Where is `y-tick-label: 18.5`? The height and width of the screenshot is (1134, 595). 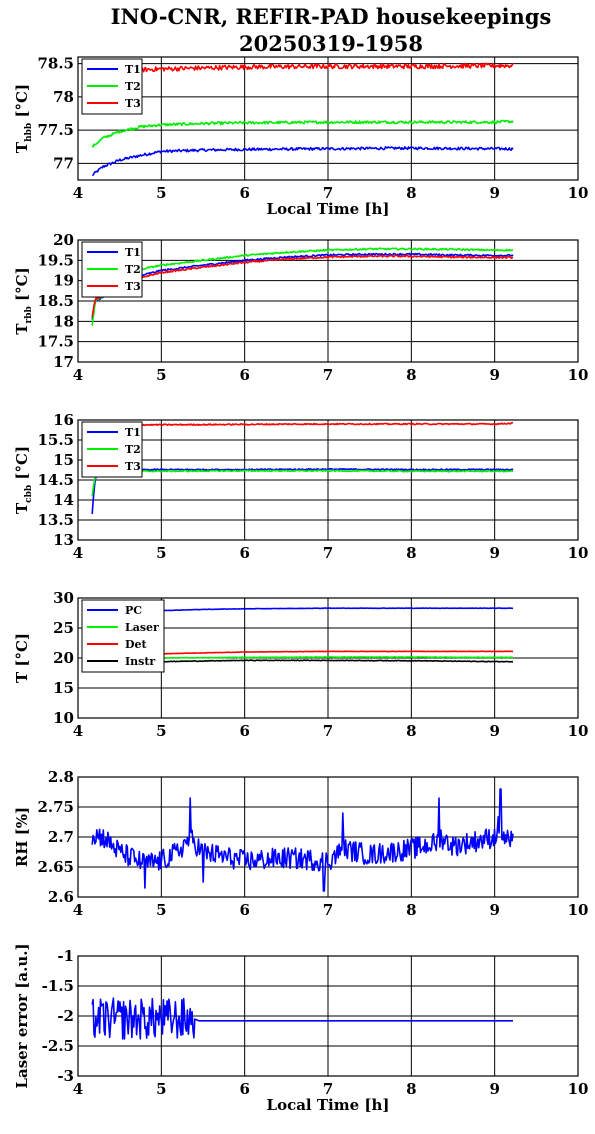
y-tick-label: 18.5 is located at coordinates (55, 301).